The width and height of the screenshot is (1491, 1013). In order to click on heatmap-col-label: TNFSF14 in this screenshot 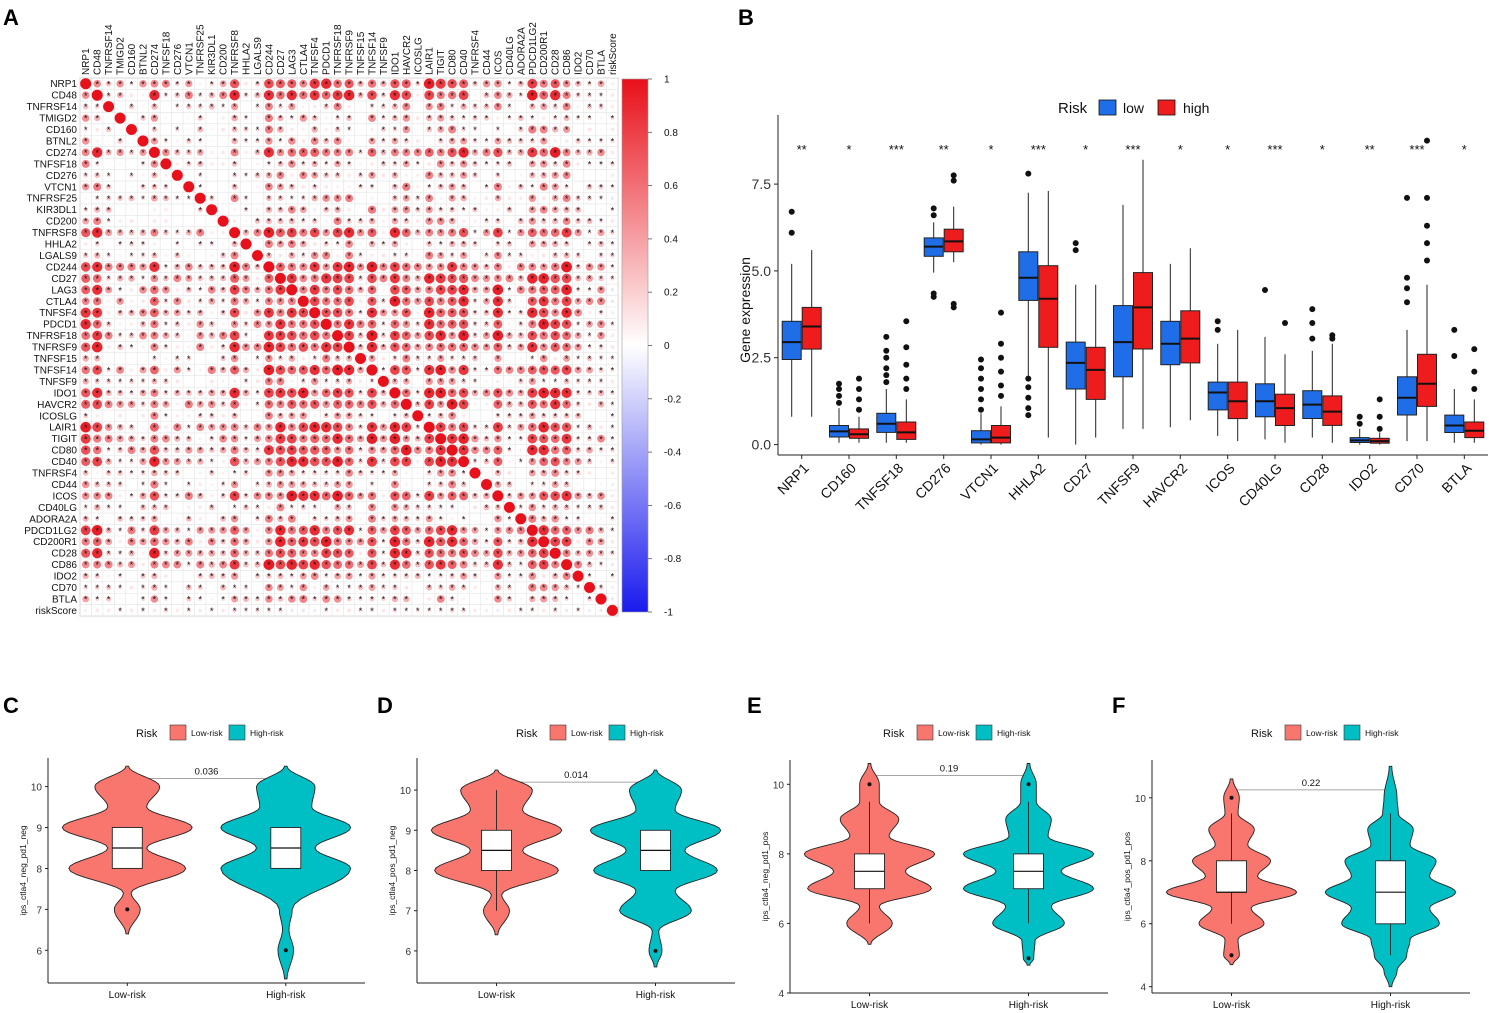, I will do `click(373, 53)`.